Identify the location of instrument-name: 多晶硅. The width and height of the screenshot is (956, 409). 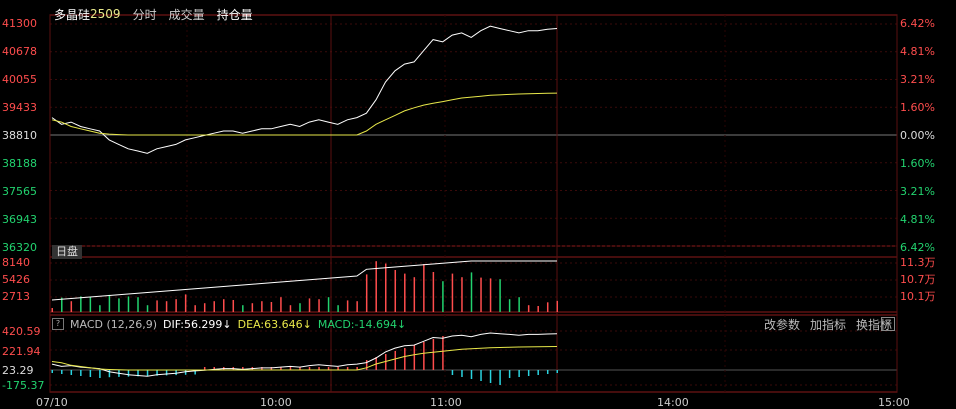
(72, 14).